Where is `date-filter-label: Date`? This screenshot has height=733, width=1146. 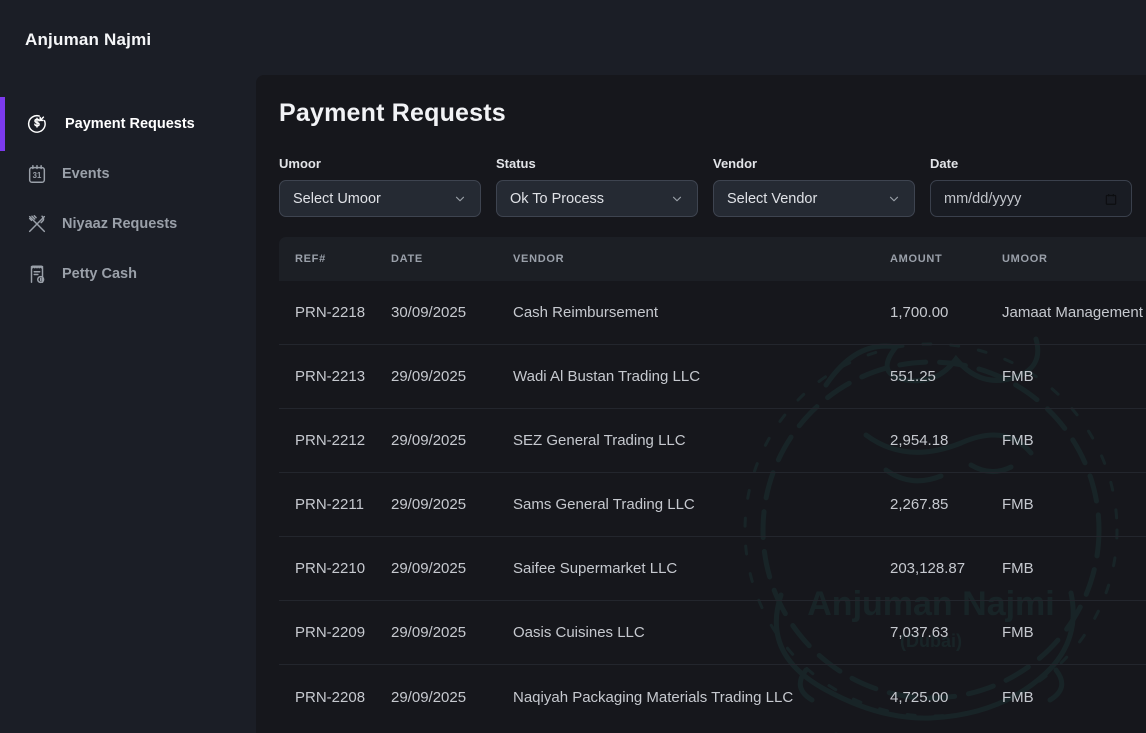
date-filter-label: Date is located at coordinates (944, 163).